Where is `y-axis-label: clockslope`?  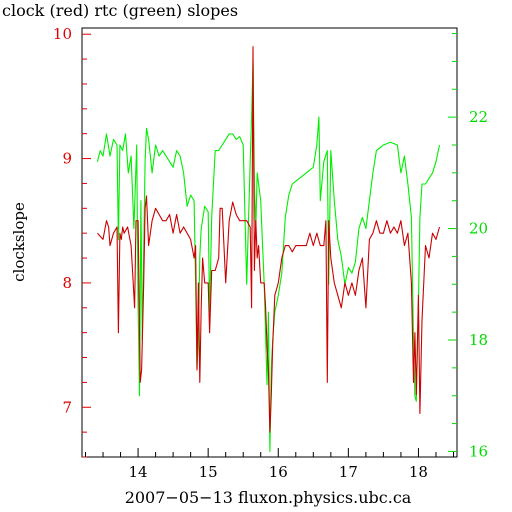 y-axis-label: clockslope is located at coordinates (19, 242).